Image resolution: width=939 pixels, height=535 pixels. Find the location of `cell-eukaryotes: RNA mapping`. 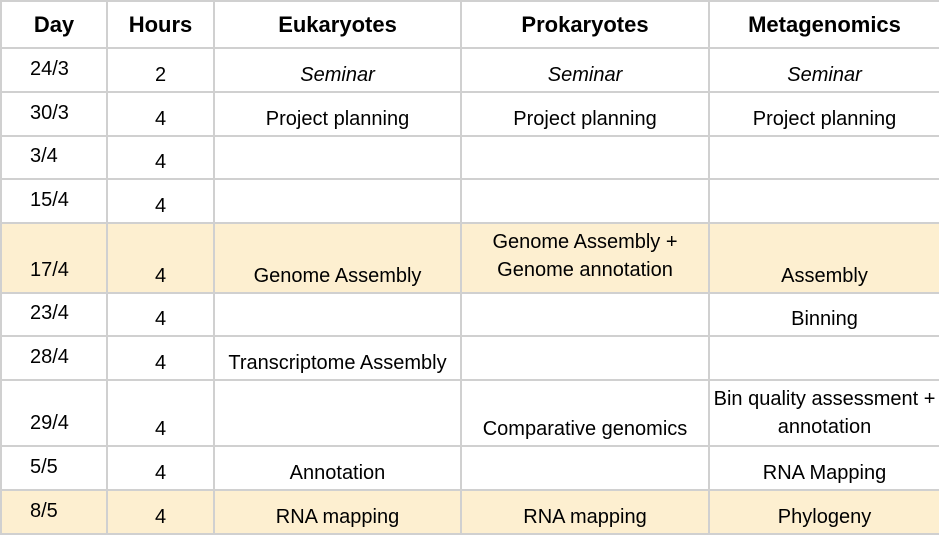

cell-eukaryotes: RNA mapping is located at coordinates (337, 512).